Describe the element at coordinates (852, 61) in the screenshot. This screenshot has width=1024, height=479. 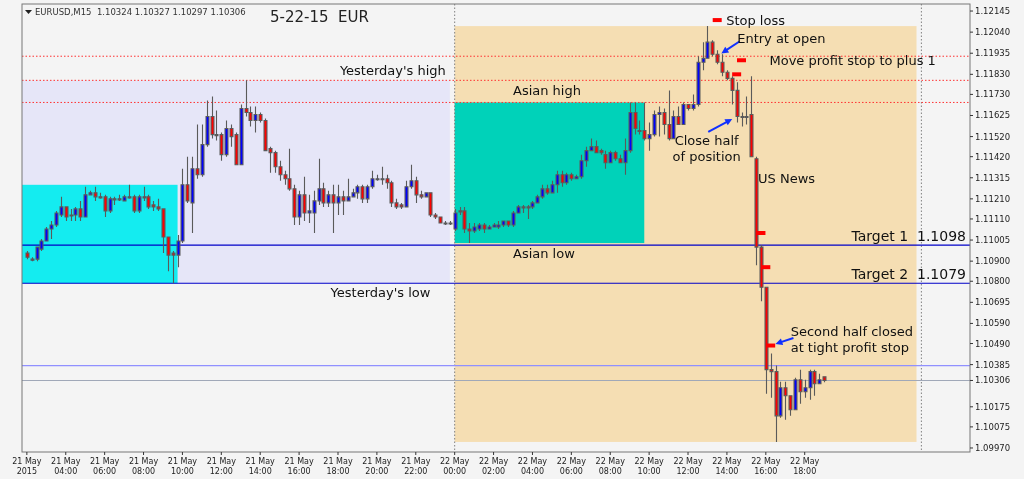
I see `annotation: Move profit stop to plus 1` at that location.